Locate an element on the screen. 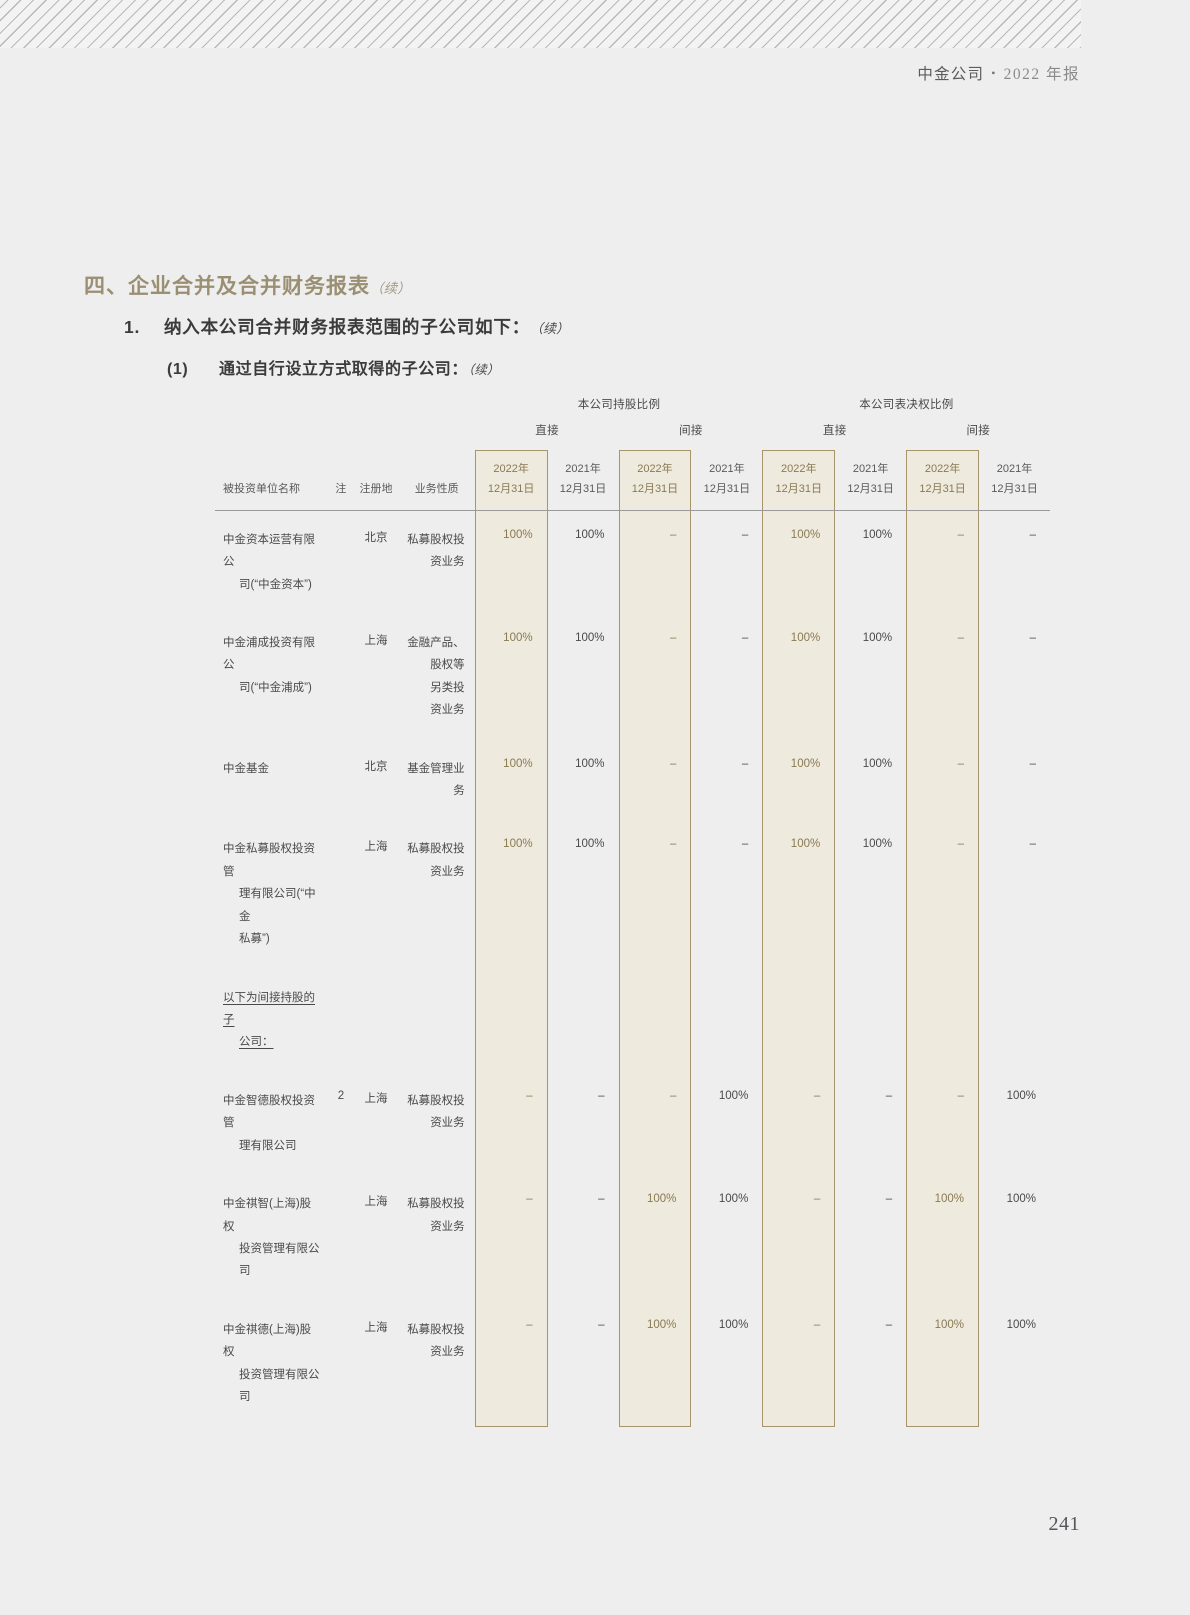 This screenshot has width=1190, height=1615. header-year-label: 2022 年报 is located at coordinates (1041, 74).